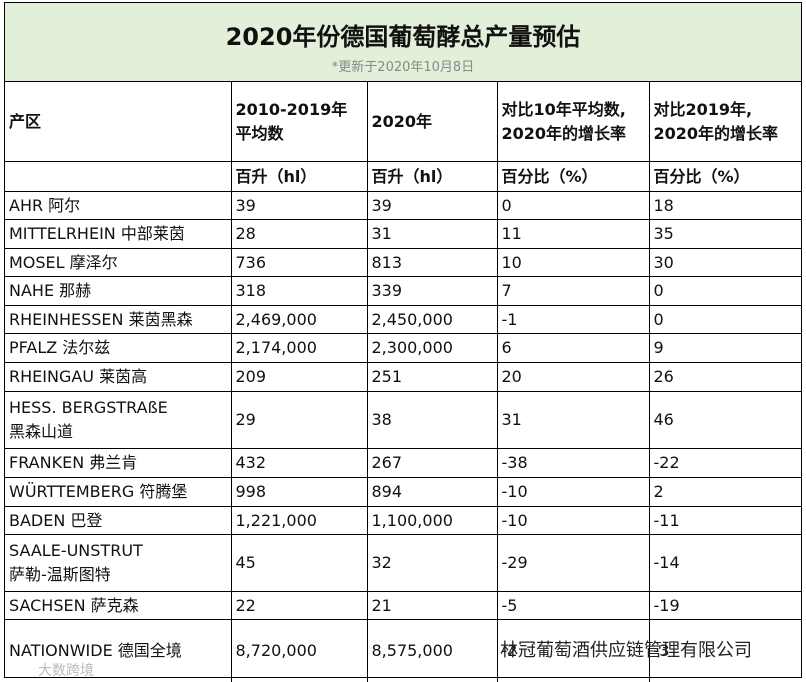  I want to click on table-cell: -3, so click(724, 650).